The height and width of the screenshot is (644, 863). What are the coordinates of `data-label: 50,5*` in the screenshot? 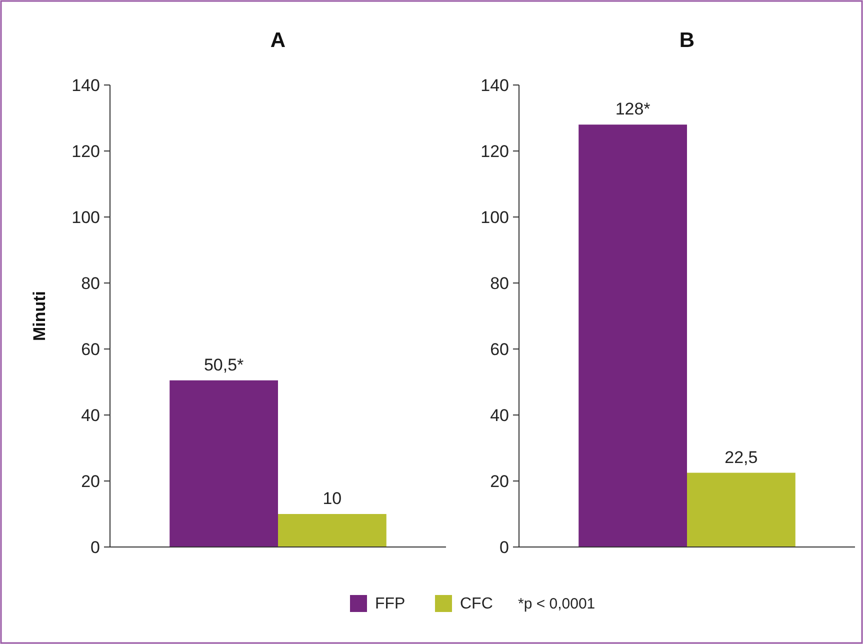 It's located at (224, 364).